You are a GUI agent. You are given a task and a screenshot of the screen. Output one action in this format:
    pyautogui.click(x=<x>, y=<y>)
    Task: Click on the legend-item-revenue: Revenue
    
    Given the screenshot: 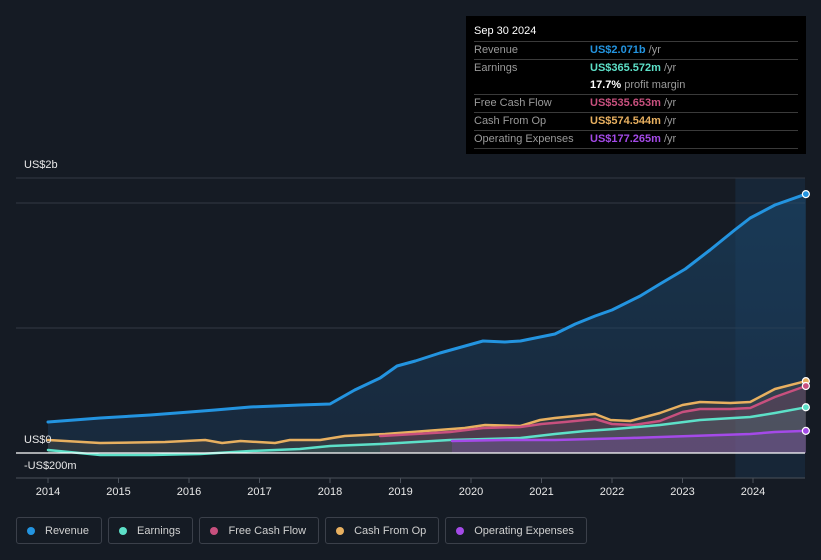 What is the action you would take?
    pyautogui.click(x=59, y=530)
    